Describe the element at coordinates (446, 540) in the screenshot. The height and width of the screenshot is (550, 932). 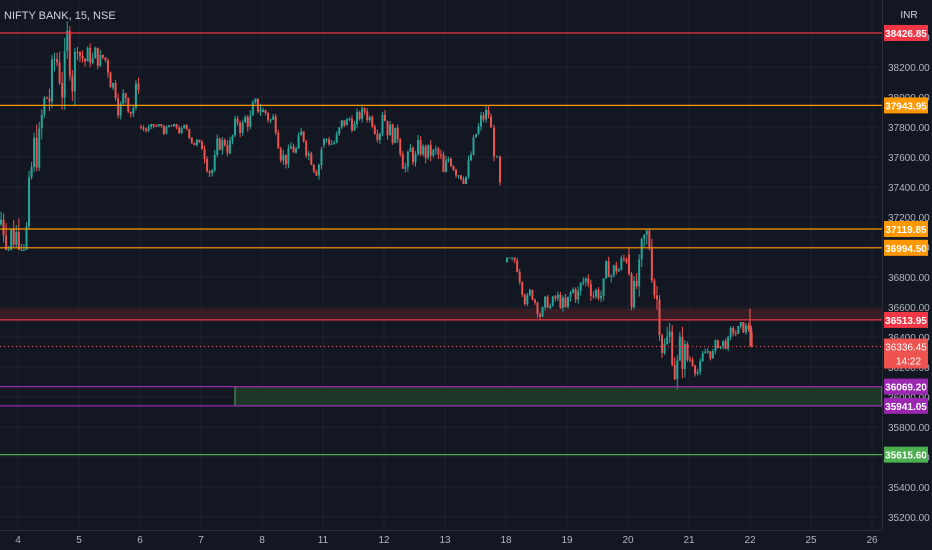
I see `time-axis: 4 5 6 7 8 11 12 13 18 19 20 21 22 25 26` at that location.